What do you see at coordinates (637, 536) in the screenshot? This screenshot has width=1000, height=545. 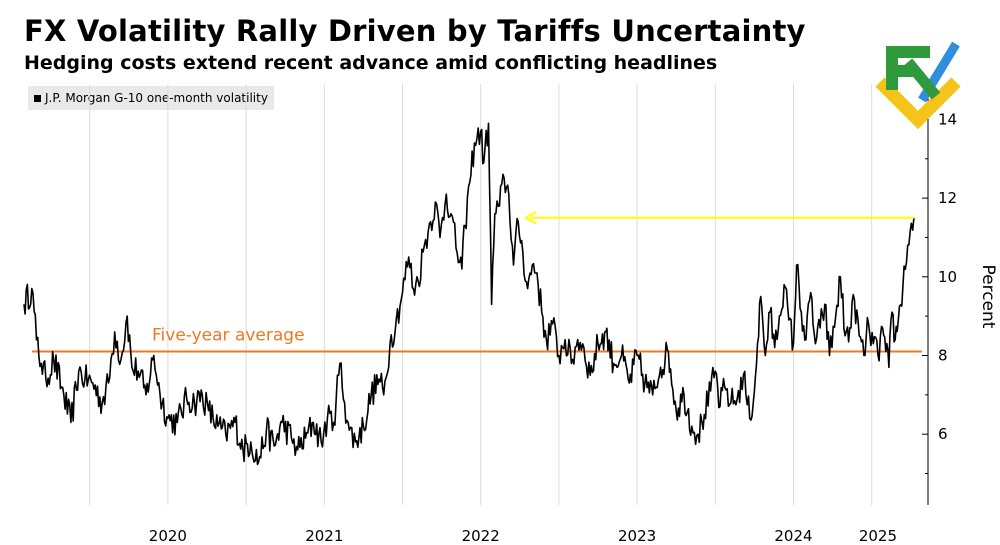 I see `x-tick-label: 2023` at bounding box center [637, 536].